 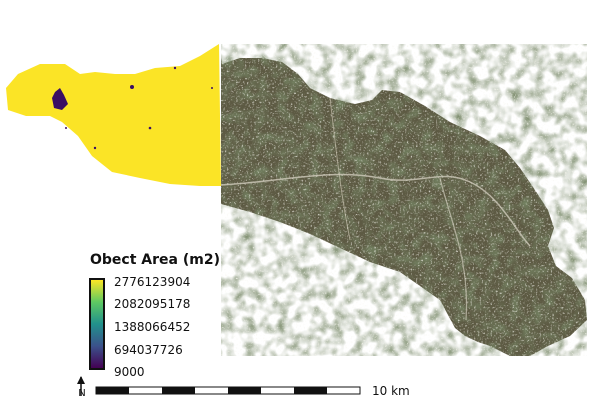 I want to click on highway-road, so click(x=376, y=210).